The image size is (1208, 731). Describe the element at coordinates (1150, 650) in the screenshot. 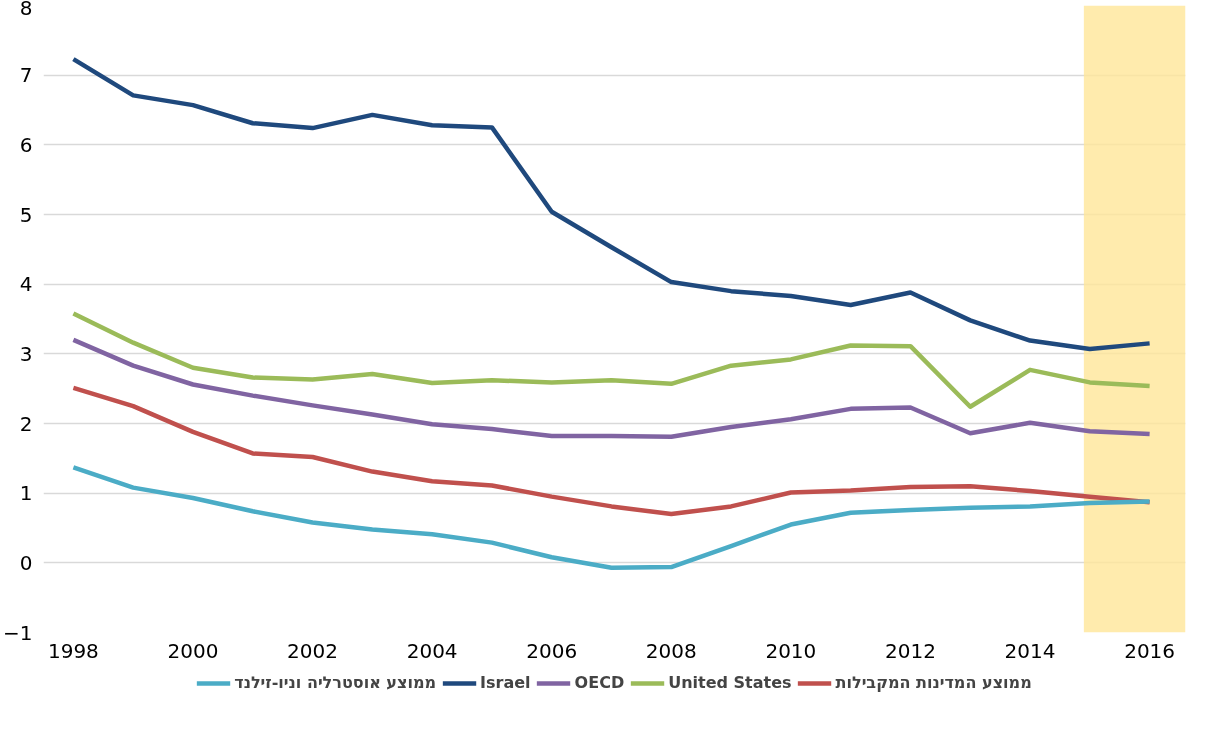

I see `x-tick-label: 2016` at that location.